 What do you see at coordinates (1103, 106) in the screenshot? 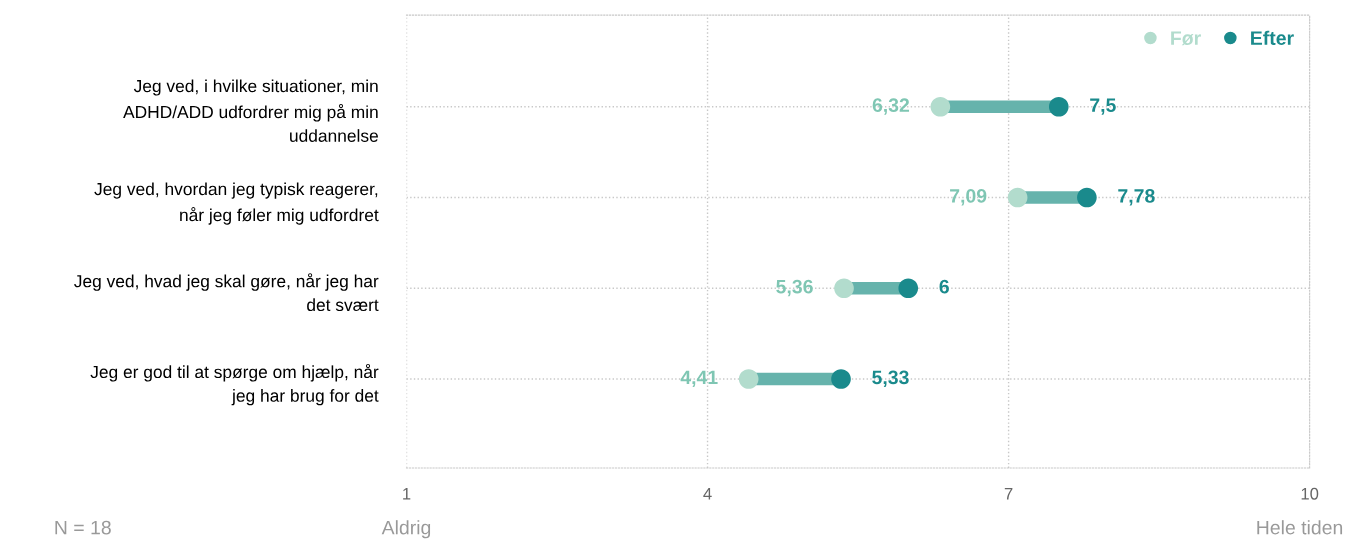
I see `data-label: 7,5` at bounding box center [1103, 106].